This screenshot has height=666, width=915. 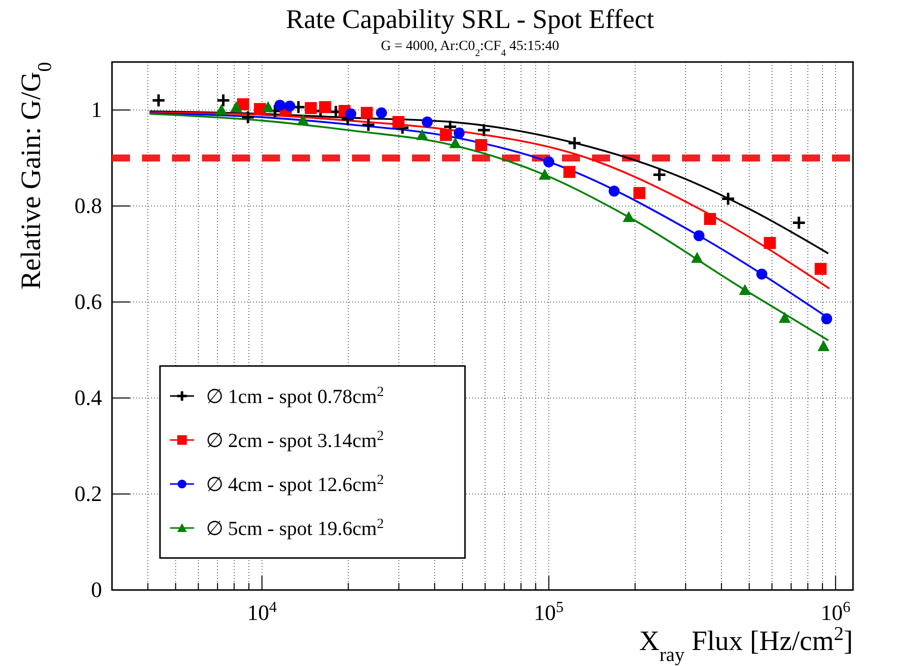 I want to click on x-tick-label: 10$^{6}$, so click(x=835, y=611).